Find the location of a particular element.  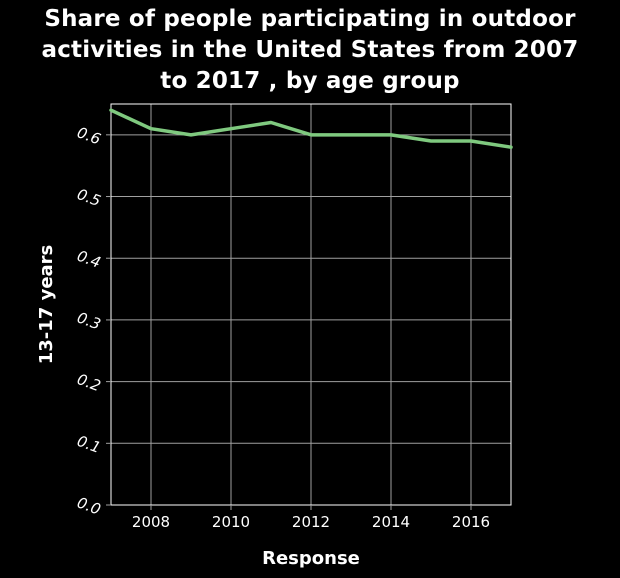

x-tick-label: 2016 is located at coordinates (471, 522).